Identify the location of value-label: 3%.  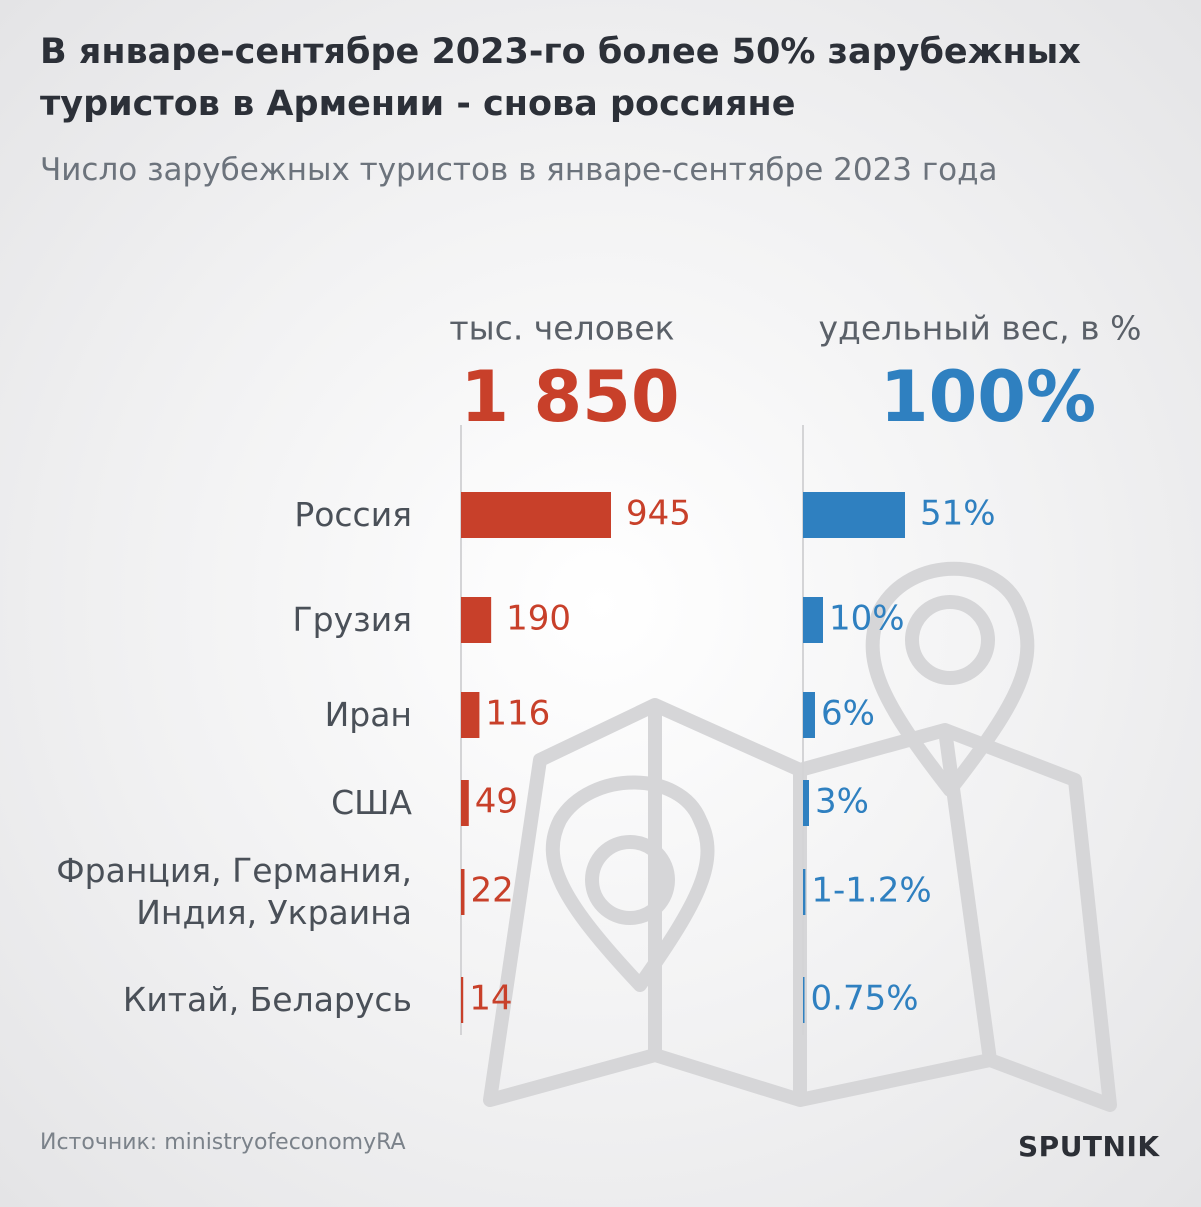
(842, 802).